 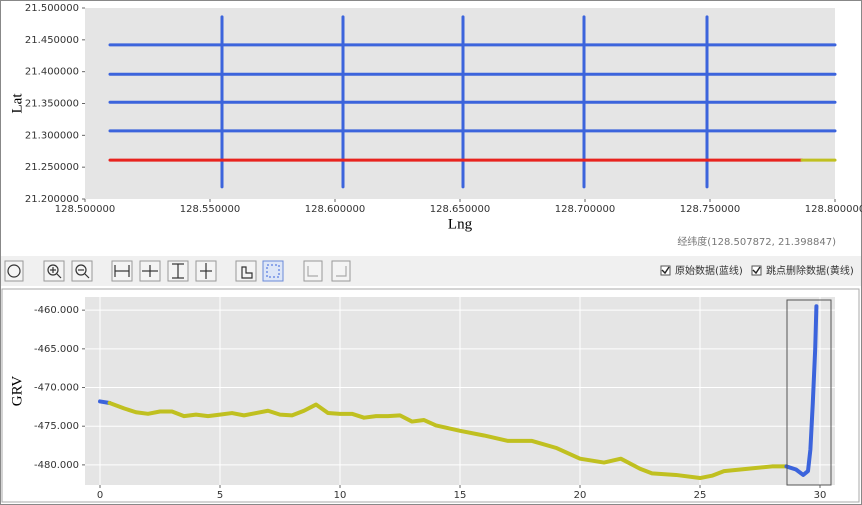 What do you see at coordinates (52, 8) in the screenshot?
I see `y-tick-label: 21.500000` at bounding box center [52, 8].